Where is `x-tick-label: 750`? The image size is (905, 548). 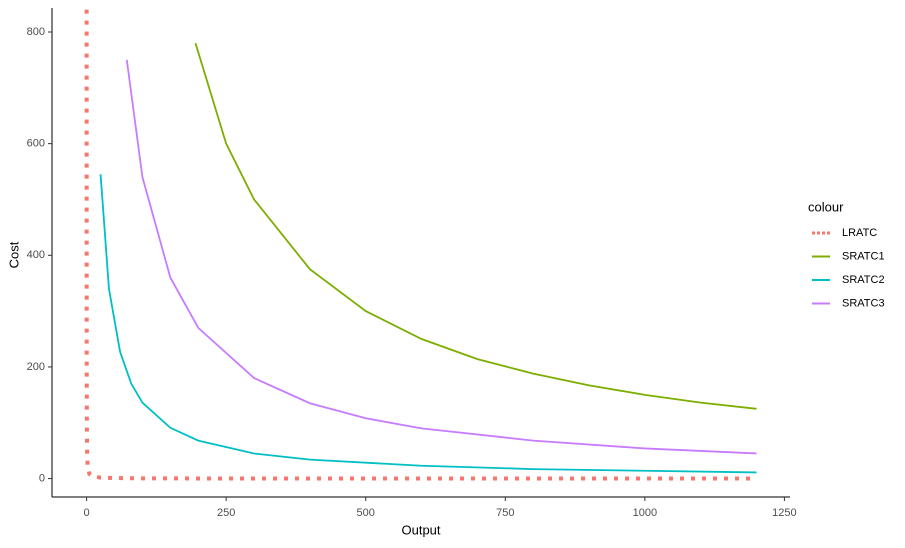
x-tick-label: 750 is located at coordinates (505, 513).